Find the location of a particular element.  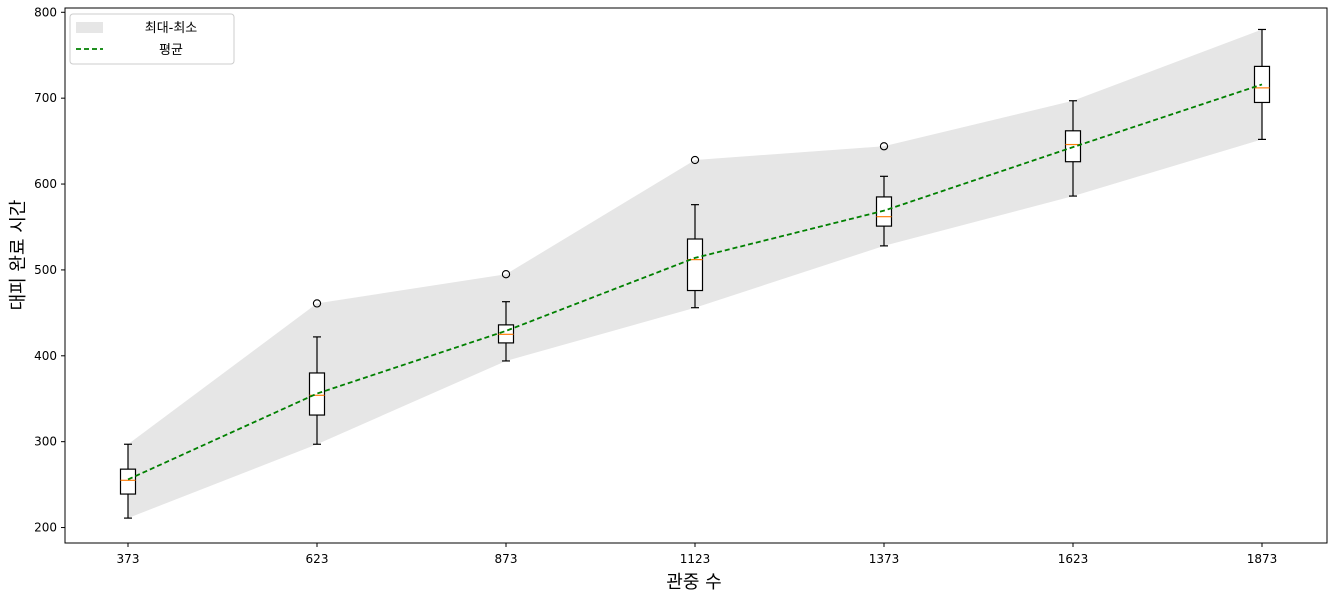

x-tick-label: 1623 is located at coordinates (1073, 559).